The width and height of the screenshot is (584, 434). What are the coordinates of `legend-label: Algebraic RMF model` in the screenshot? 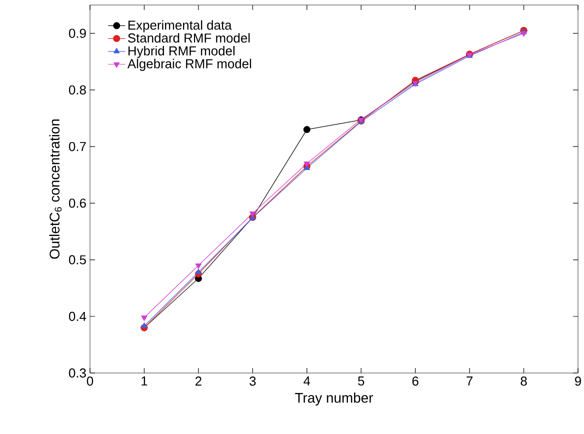 It's located at (189, 64).